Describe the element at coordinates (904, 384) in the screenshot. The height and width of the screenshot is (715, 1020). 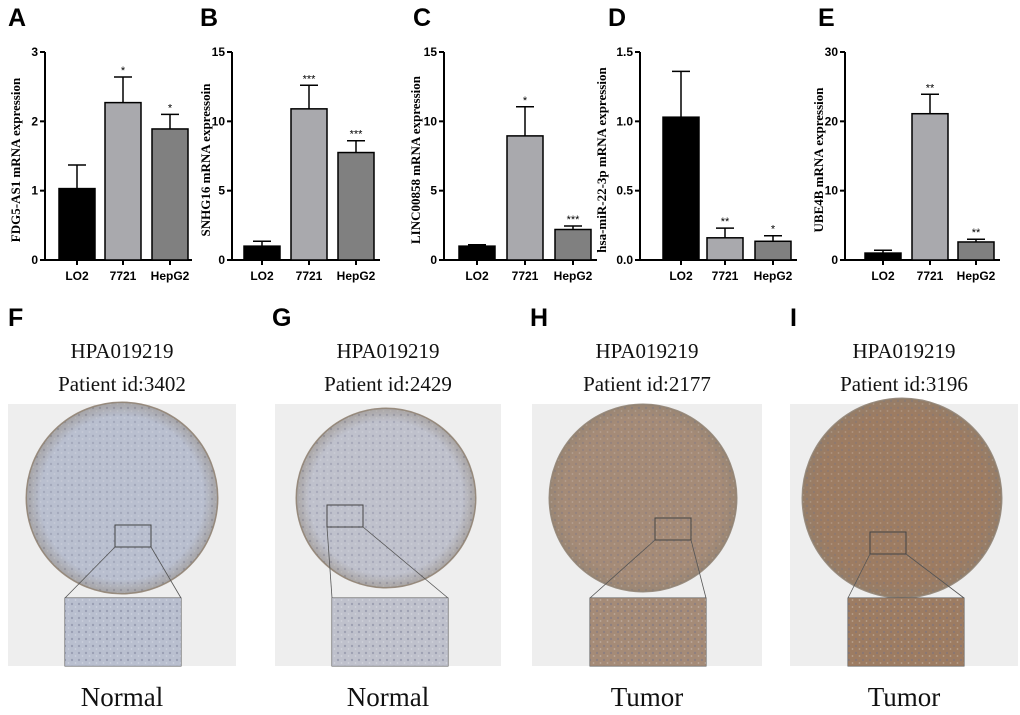
I see `patient-id: Patient id:3196` at that location.